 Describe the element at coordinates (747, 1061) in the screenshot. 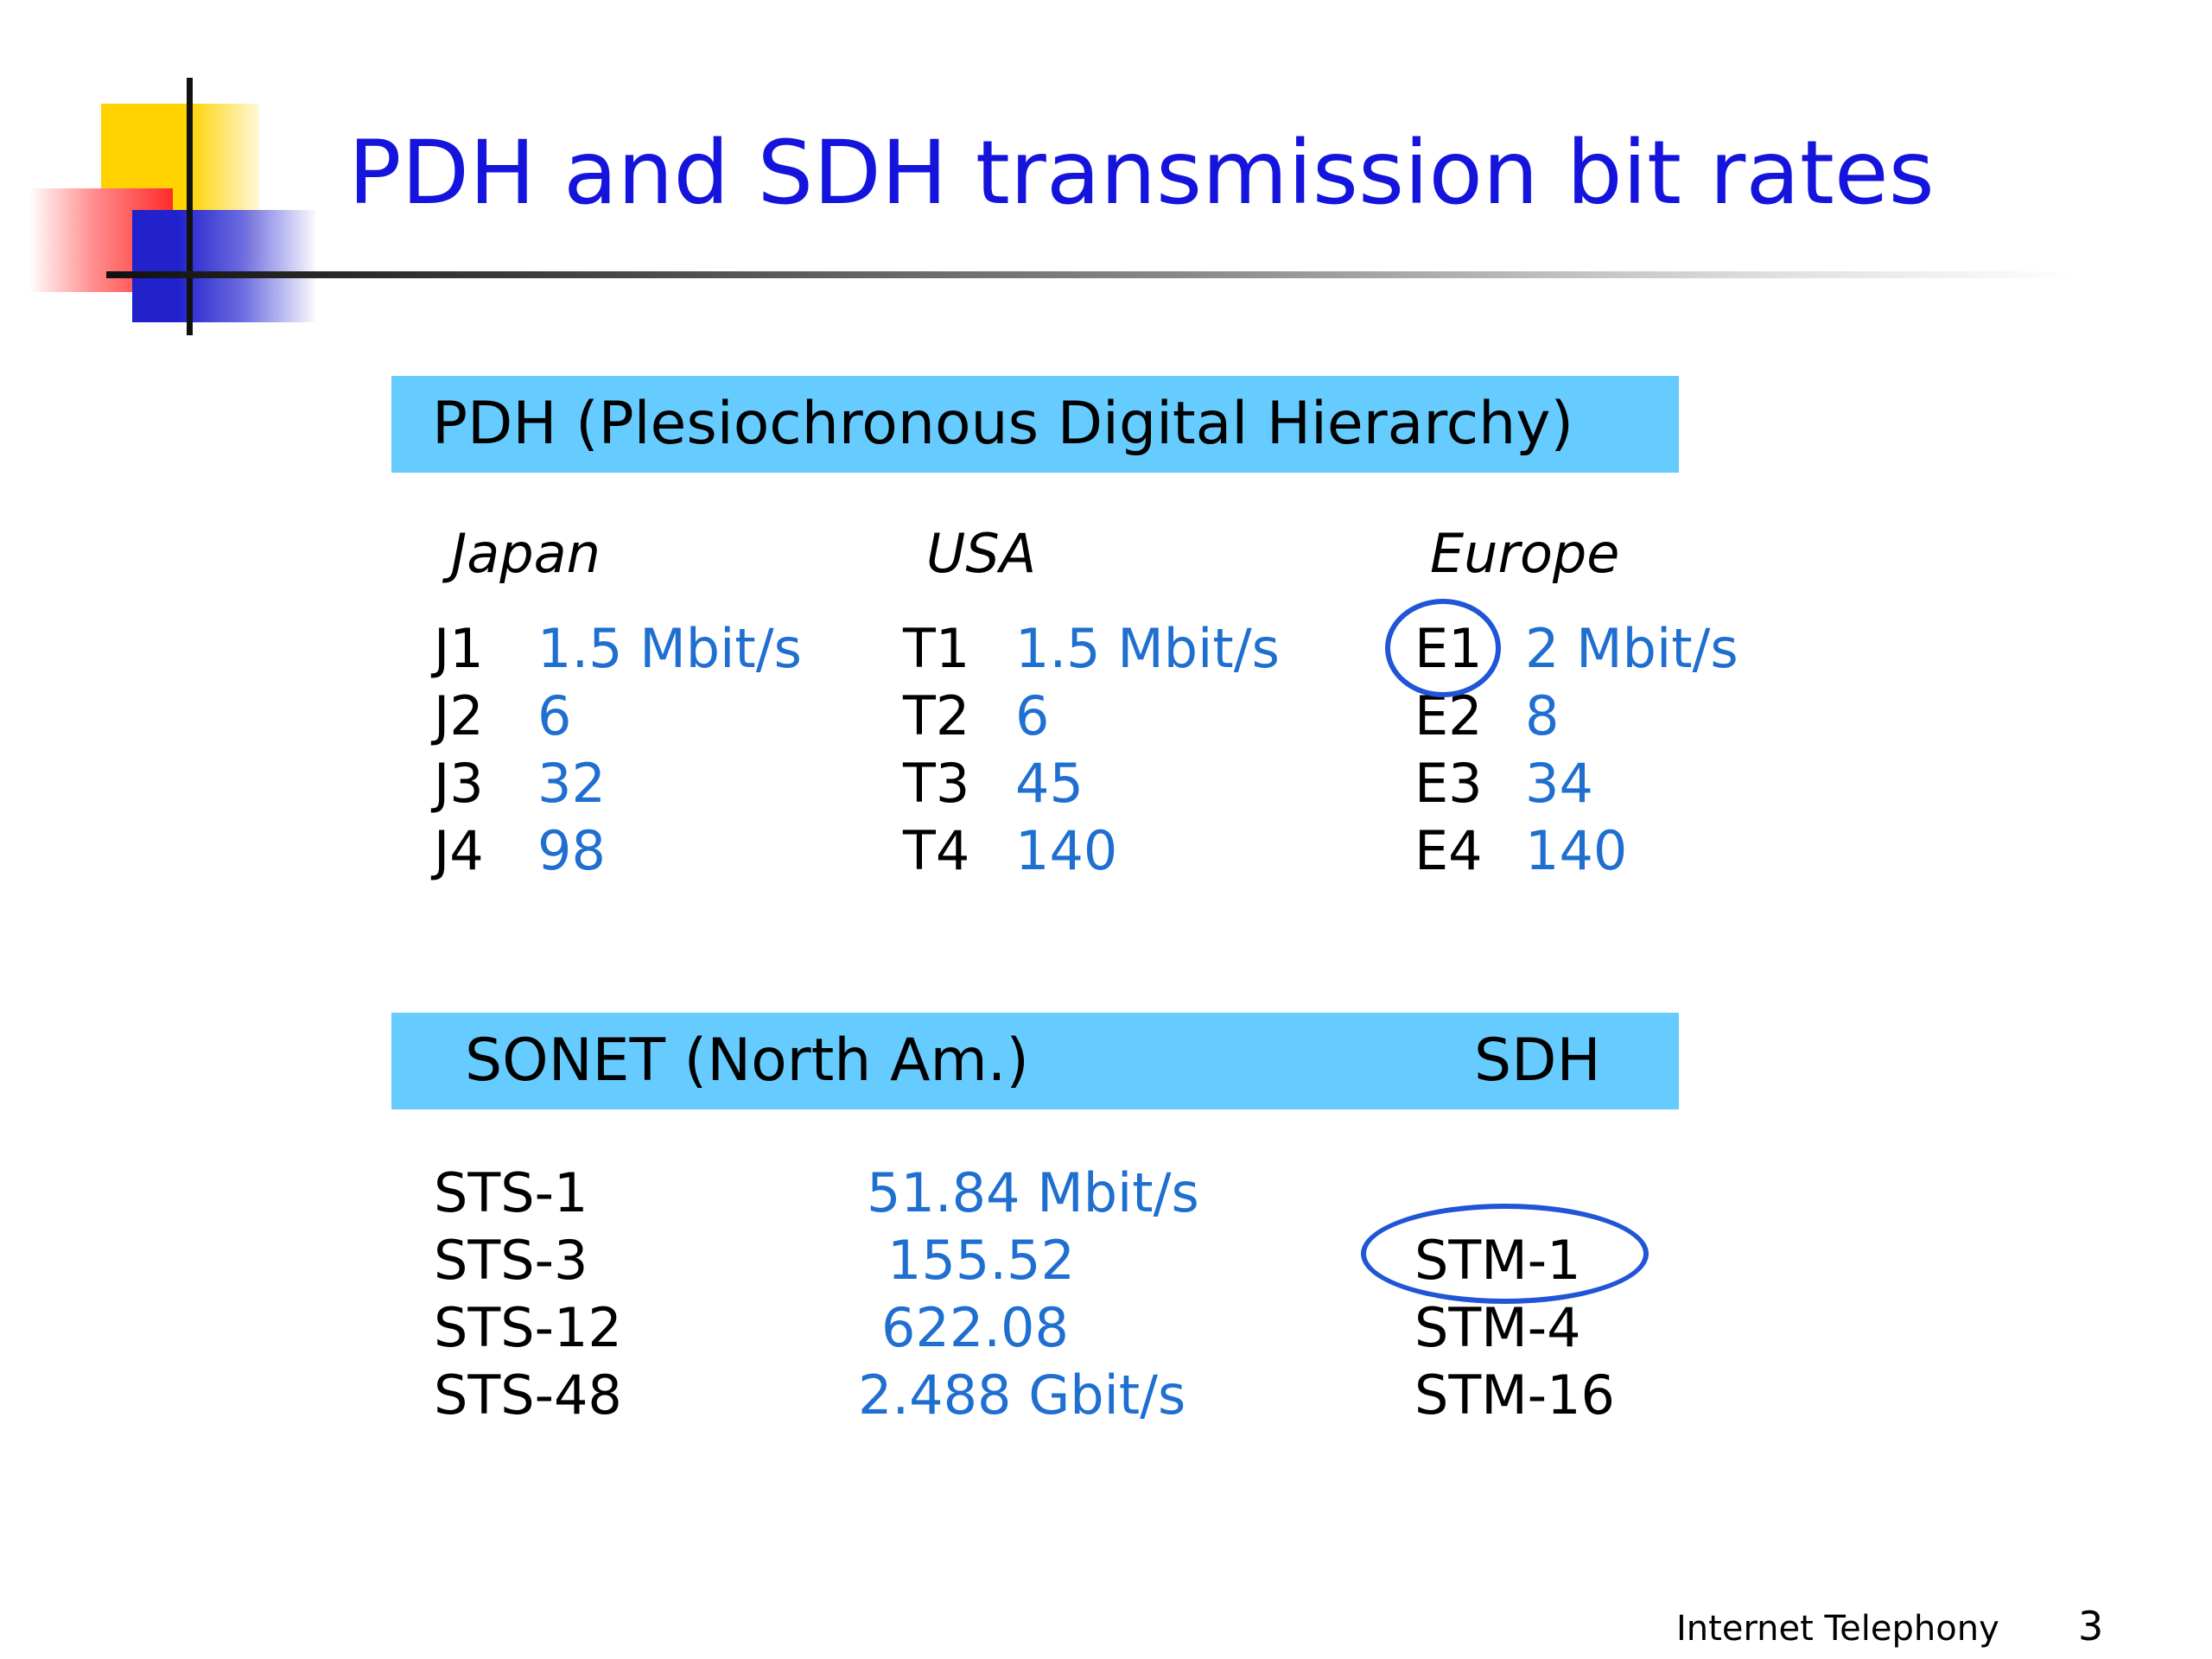

I see `sonet-header-text: SONET (North Am.)` at that location.